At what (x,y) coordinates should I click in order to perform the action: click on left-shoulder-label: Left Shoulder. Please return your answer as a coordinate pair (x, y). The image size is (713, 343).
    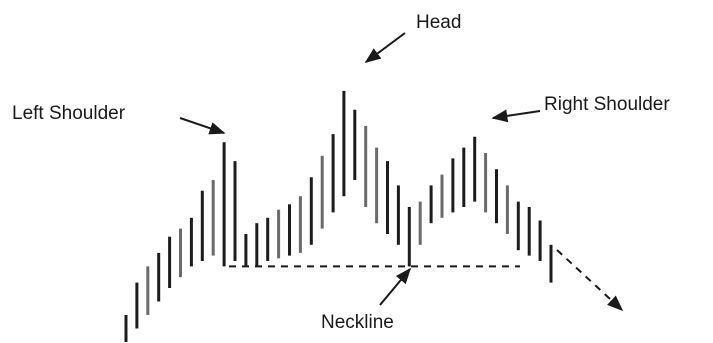
    Looking at the image, I should click on (69, 113).